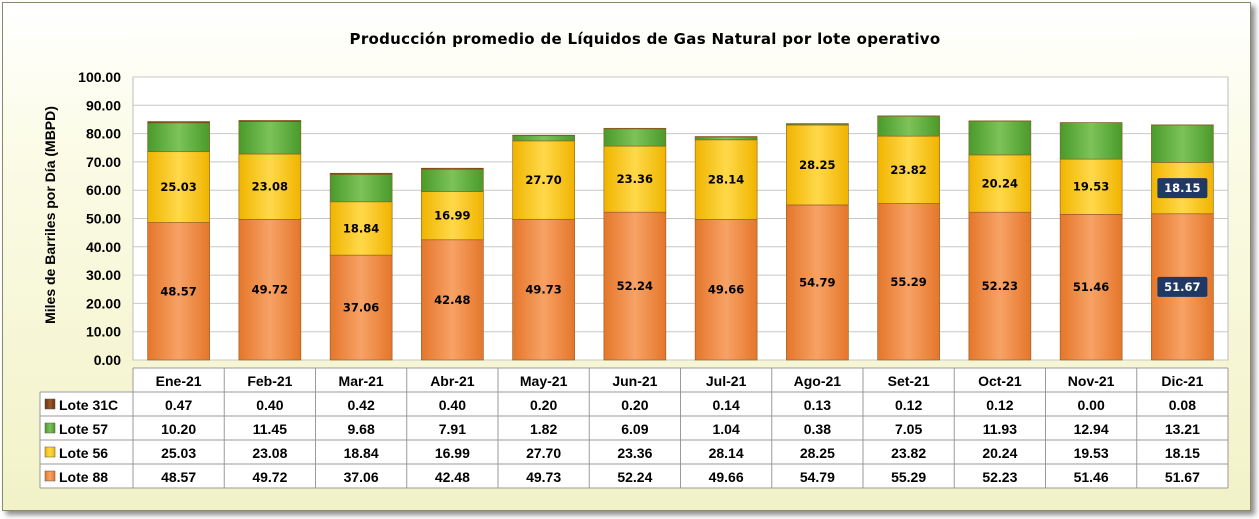 This screenshot has width=1259, height=519. I want to click on y-tick-label: 100.00, so click(99, 77).